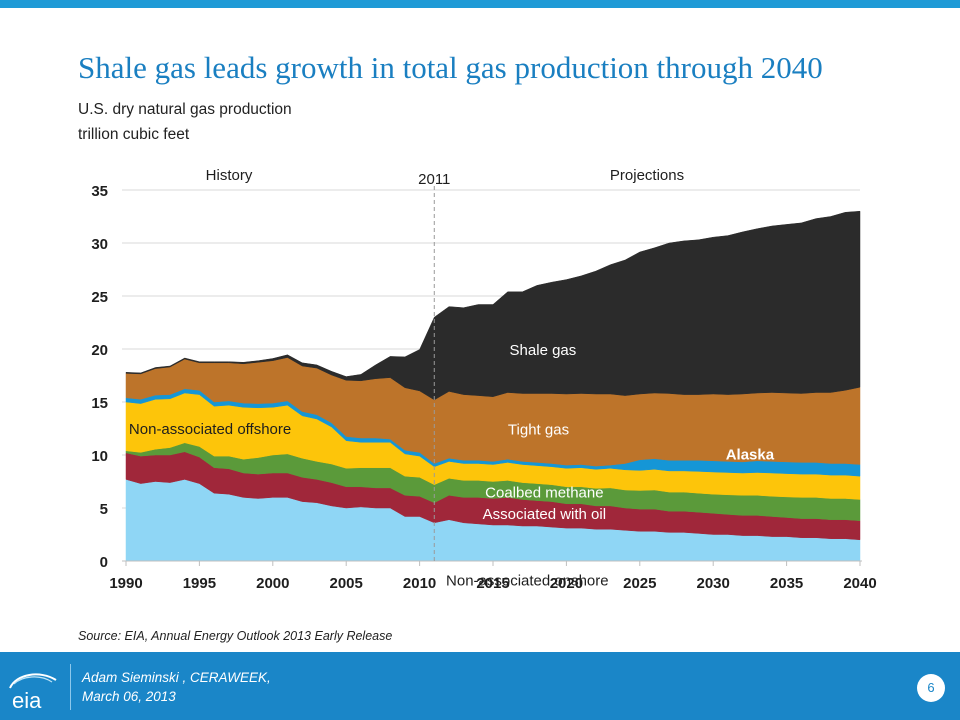  Describe the element at coordinates (480, 4) in the screenshot. I see `top-accent-bar` at that location.